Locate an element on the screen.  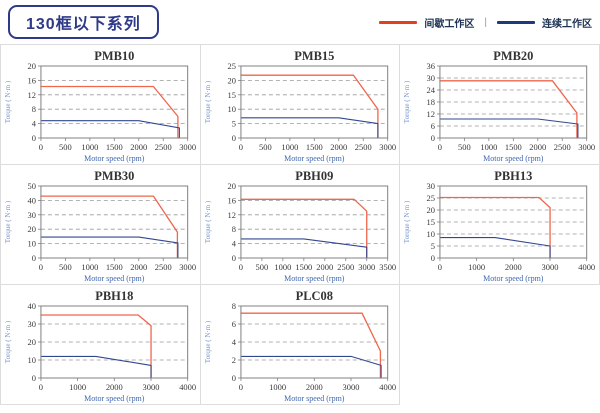
y-tick-label: 8 is located at coordinates (34, 109).